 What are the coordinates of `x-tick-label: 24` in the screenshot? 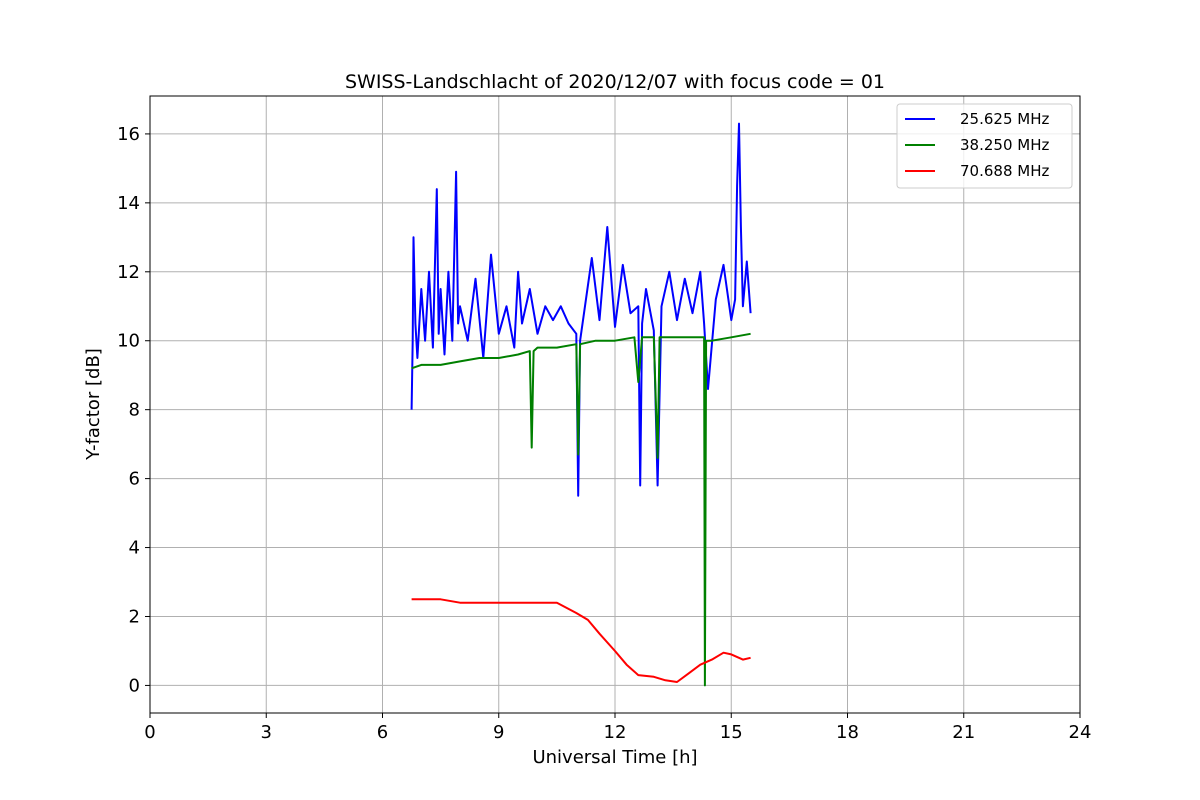 It's located at (1080, 732).